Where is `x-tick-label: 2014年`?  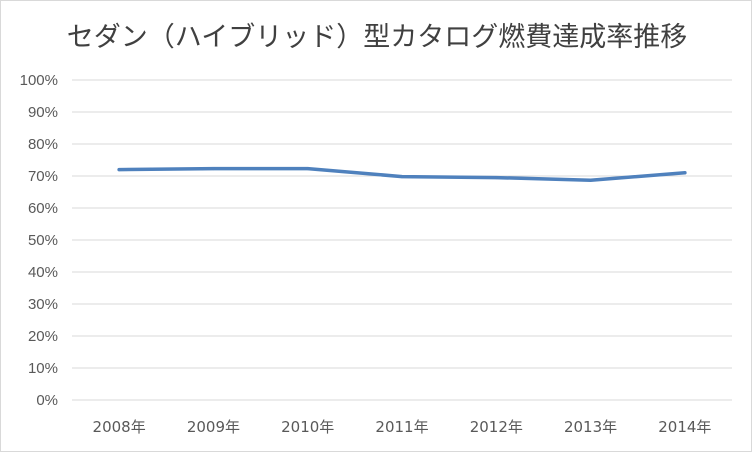 x-tick-label: 2014年 is located at coordinates (684, 427).